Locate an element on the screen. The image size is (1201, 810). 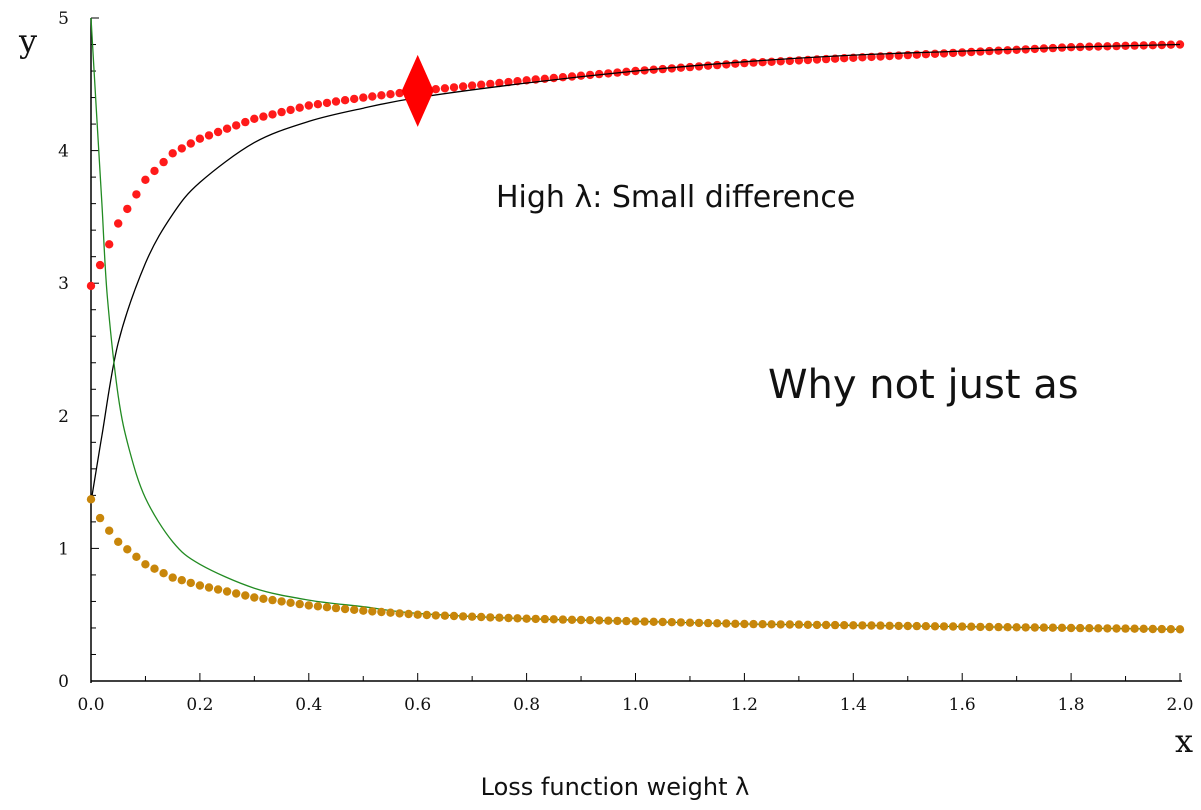
y-tick-label: 0 is located at coordinates (63, 682).